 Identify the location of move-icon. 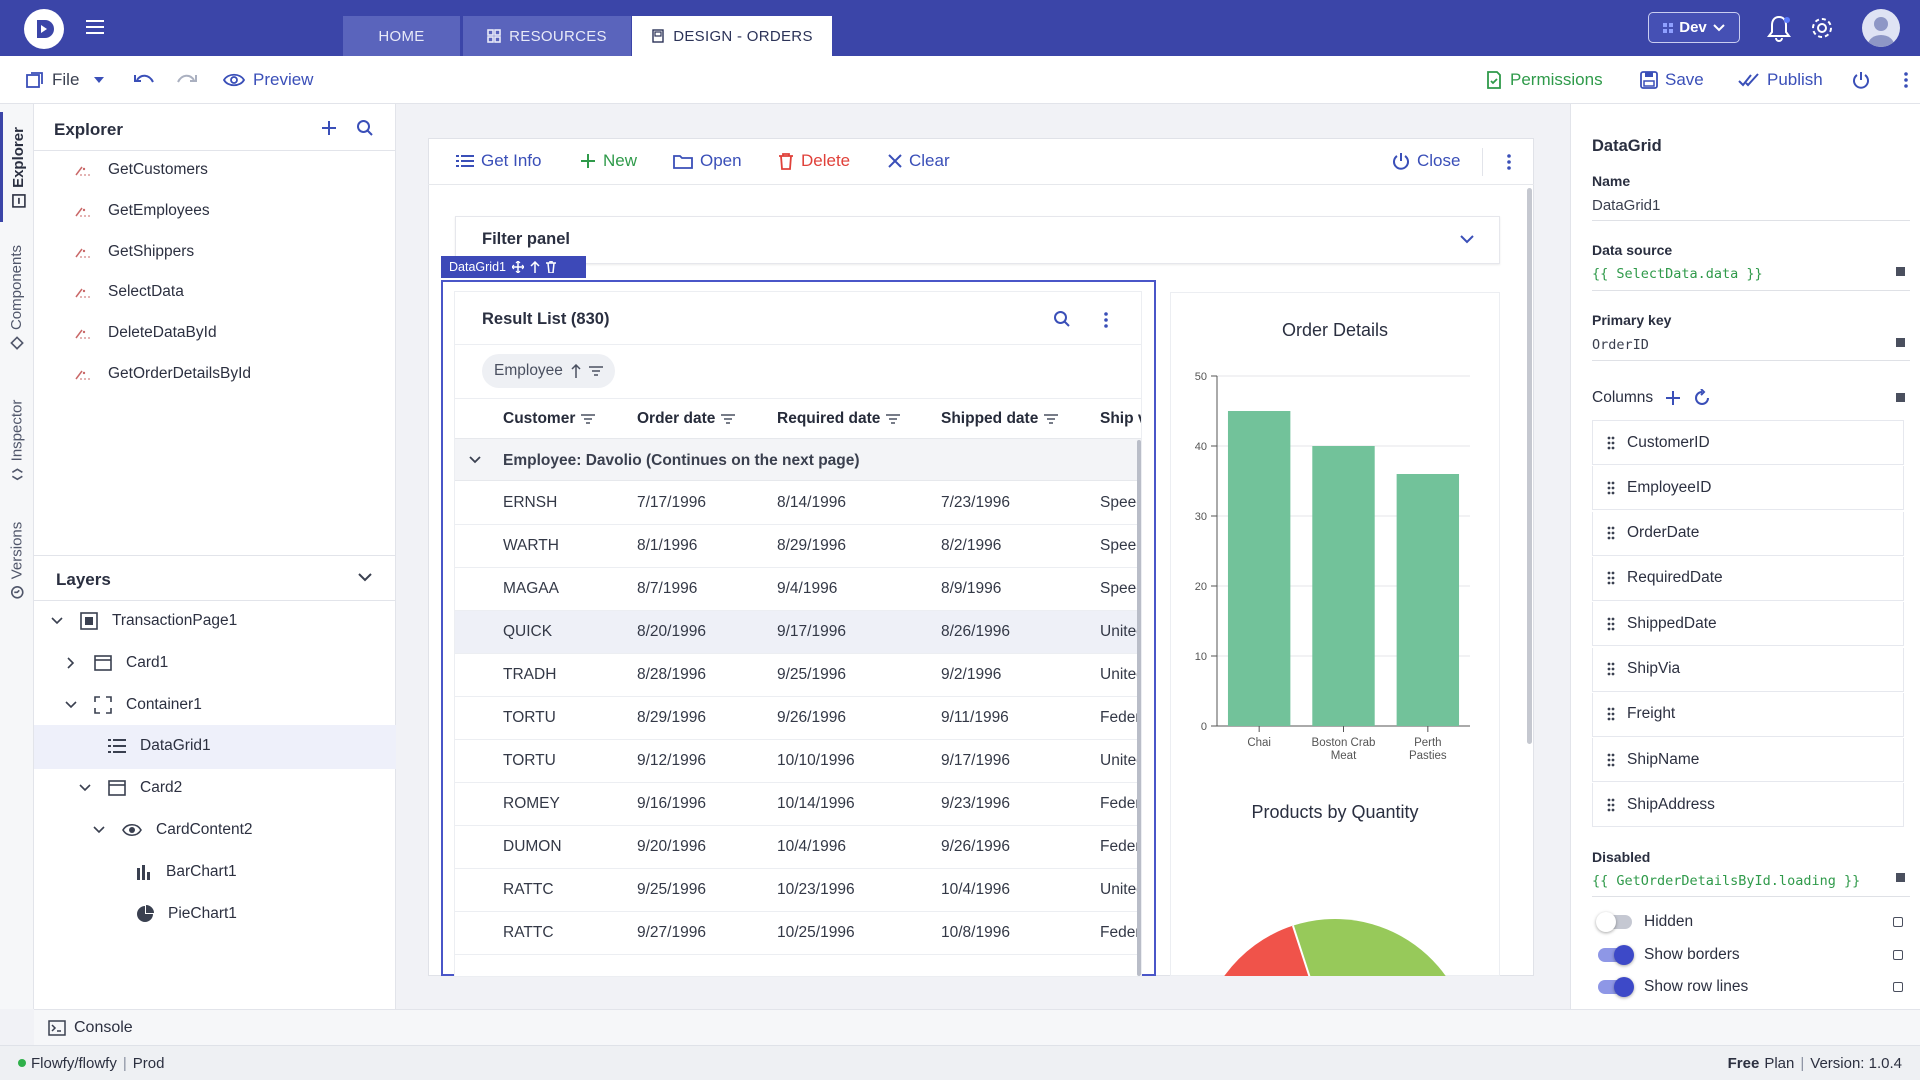
(517, 267).